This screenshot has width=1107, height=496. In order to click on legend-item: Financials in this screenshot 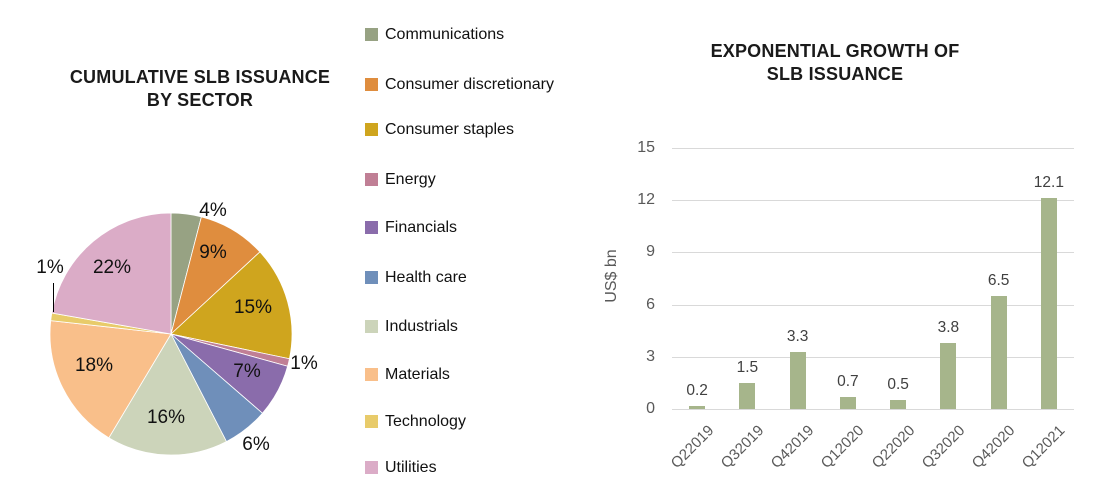, I will do `click(462, 228)`.